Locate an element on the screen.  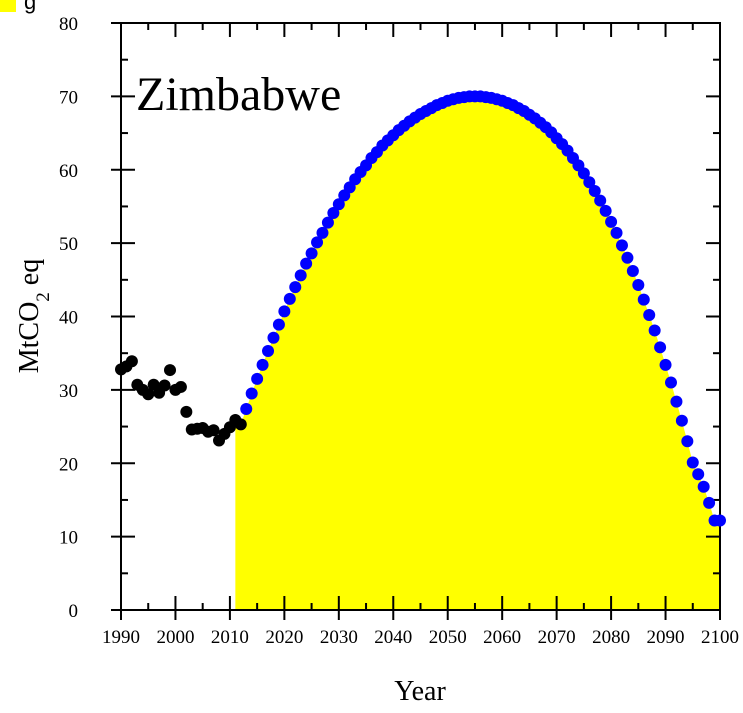
y-axis-title: MtCO2 eq is located at coordinates (34, 316).